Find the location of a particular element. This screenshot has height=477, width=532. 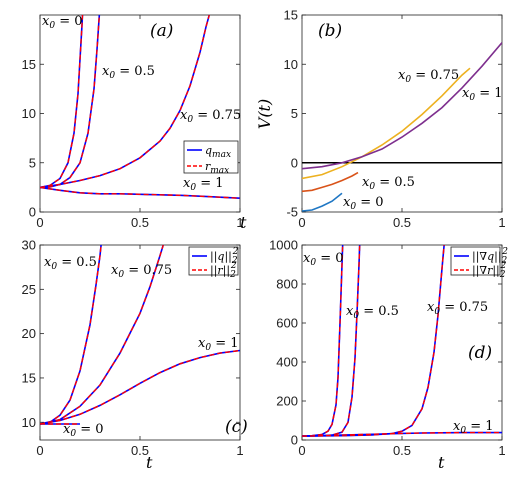

series-line-q-x0-0.5 is located at coordinates (70, 102).